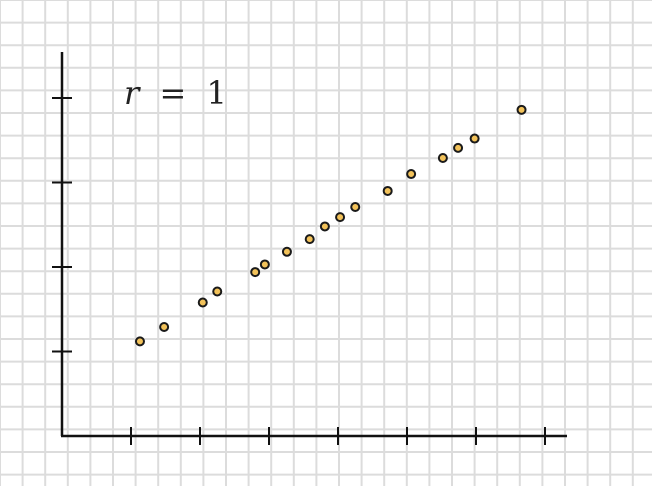  What do you see at coordinates (172, 93) in the screenshot?
I see `annotation-equals: =` at bounding box center [172, 93].